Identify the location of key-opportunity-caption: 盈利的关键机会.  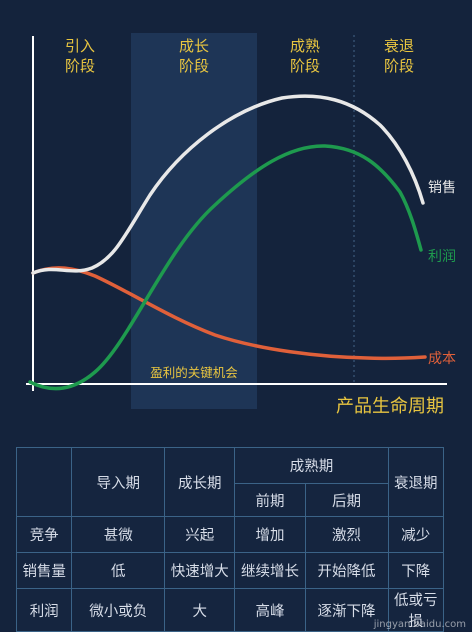
(194, 372).